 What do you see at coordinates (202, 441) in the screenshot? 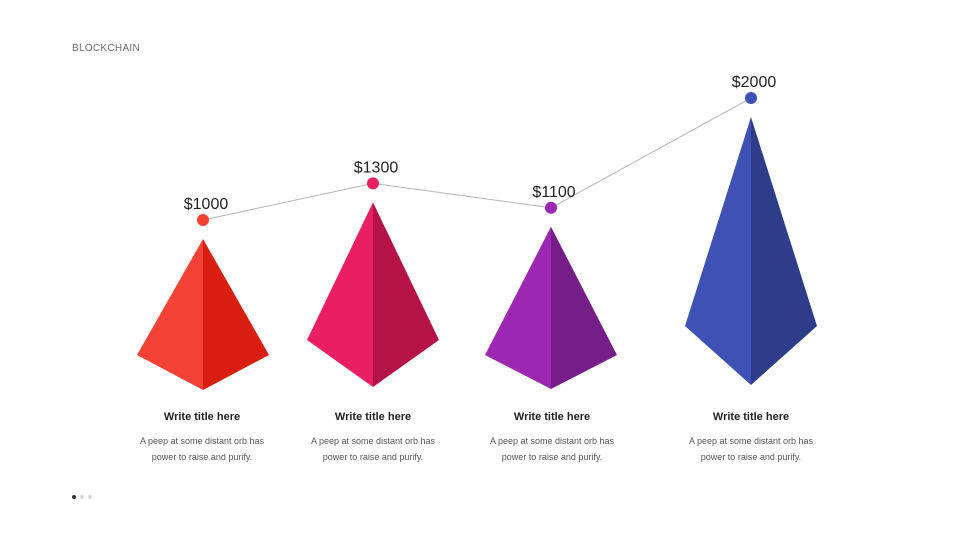
I see `item-desc-1-line1: A peep at some distant orb has` at bounding box center [202, 441].